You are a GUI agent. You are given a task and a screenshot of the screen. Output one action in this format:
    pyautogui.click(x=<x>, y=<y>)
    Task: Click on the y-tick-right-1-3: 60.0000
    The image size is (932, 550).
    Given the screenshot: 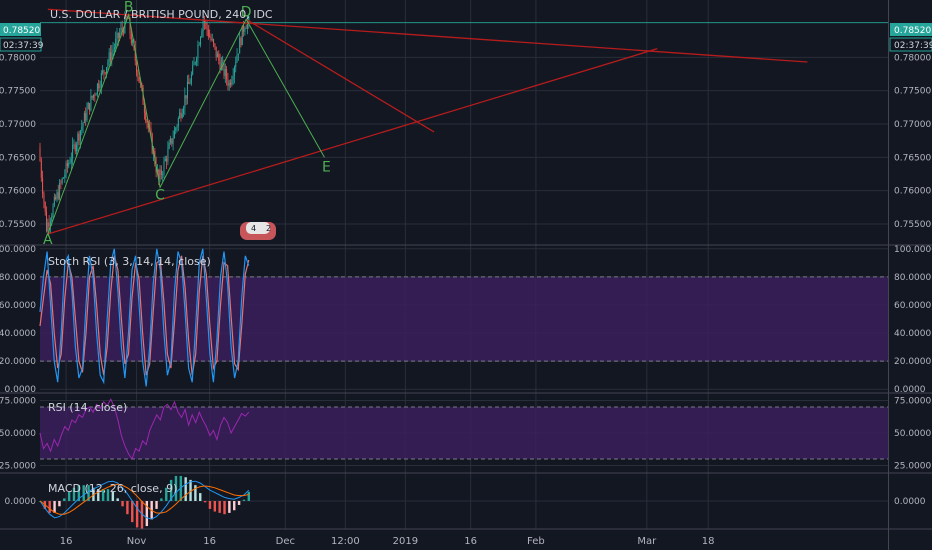 What is the action you would take?
    pyautogui.click(x=912, y=306)
    